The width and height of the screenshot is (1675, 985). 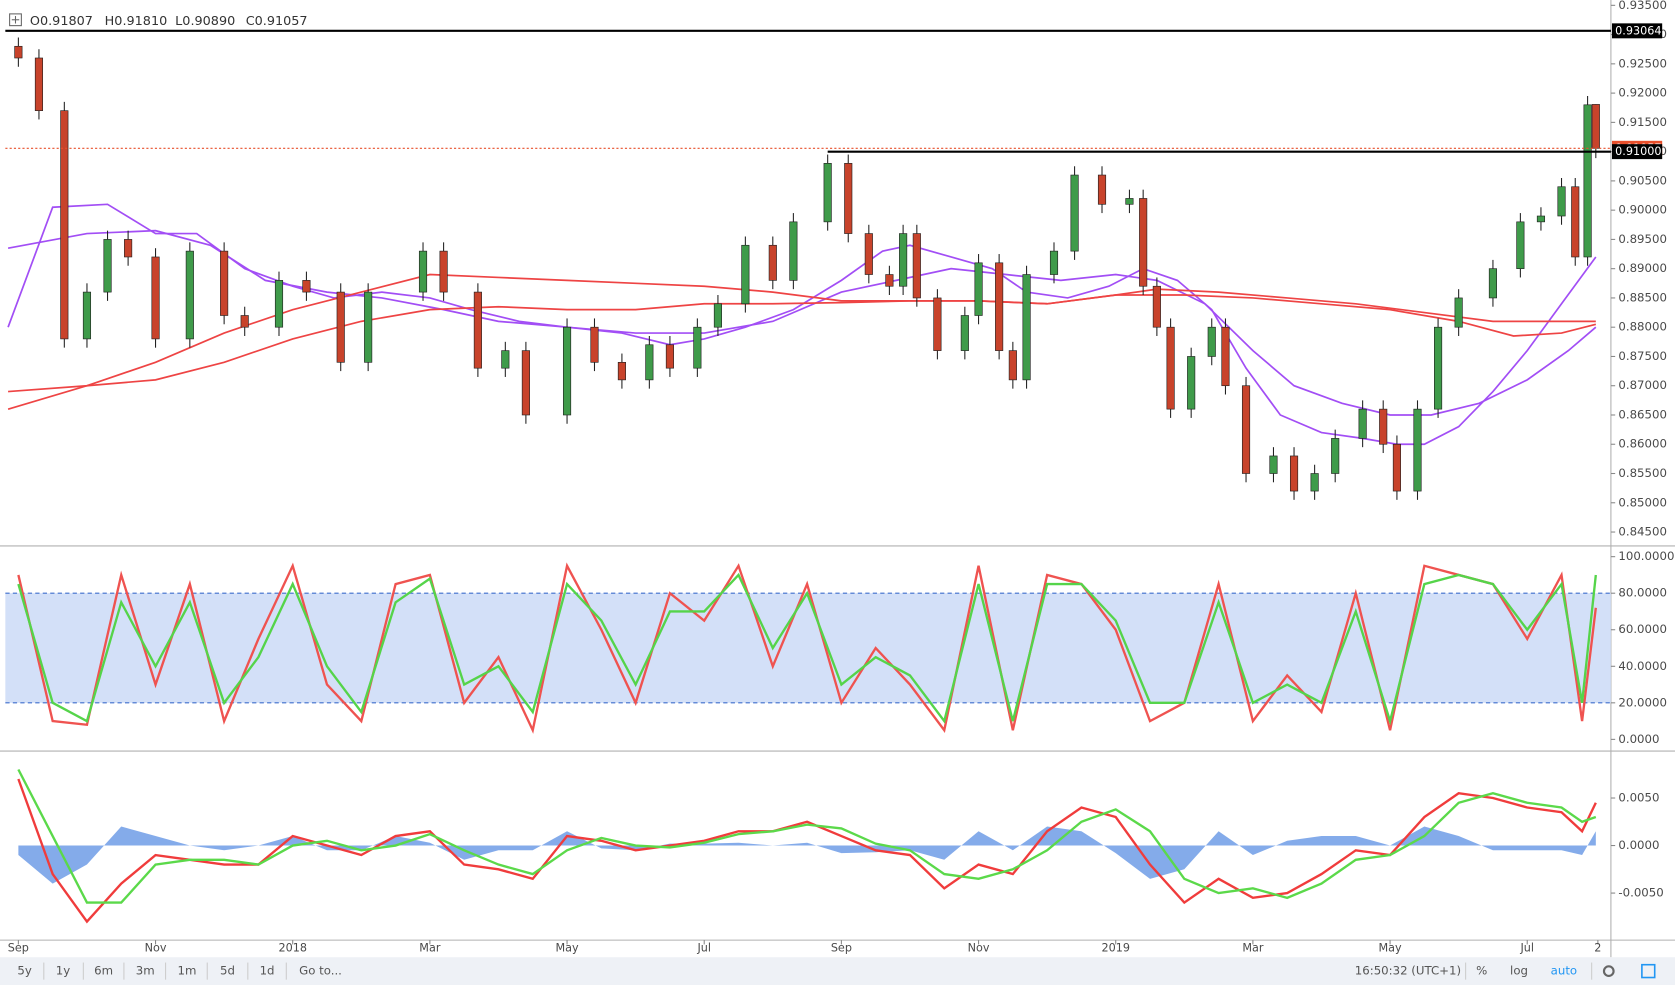 I want to click on range-button: 5d, so click(x=227, y=971).